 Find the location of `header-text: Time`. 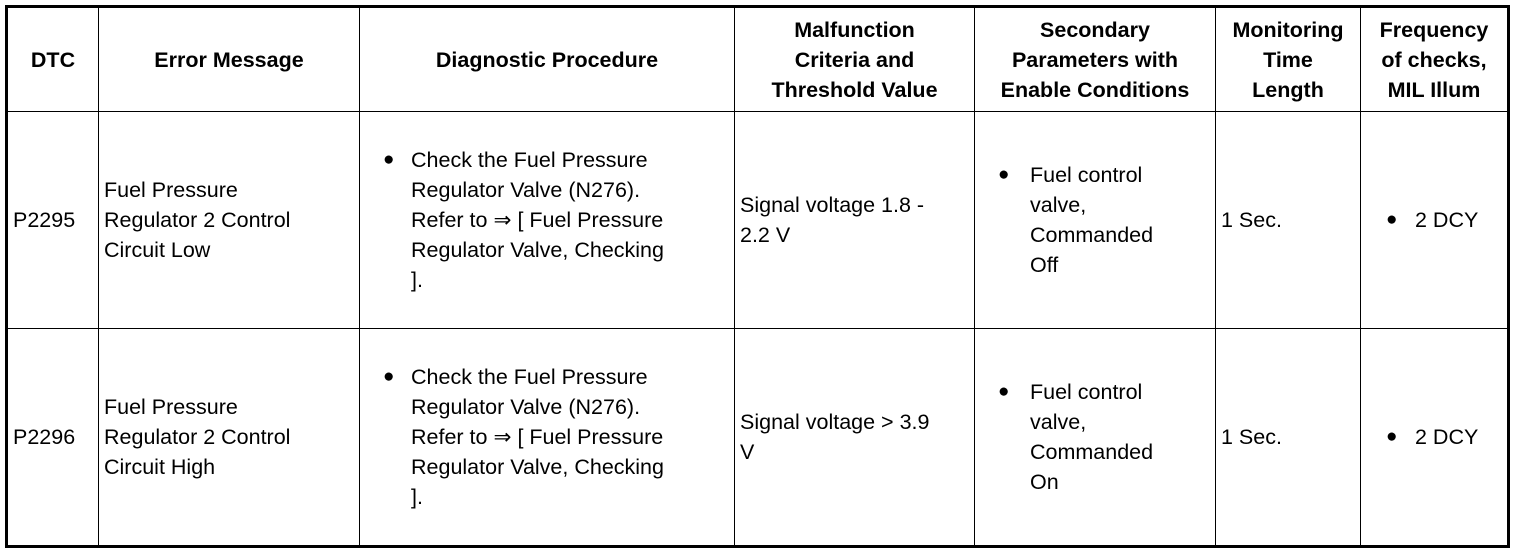

header-text: Time is located at coordinates (1288, 59).